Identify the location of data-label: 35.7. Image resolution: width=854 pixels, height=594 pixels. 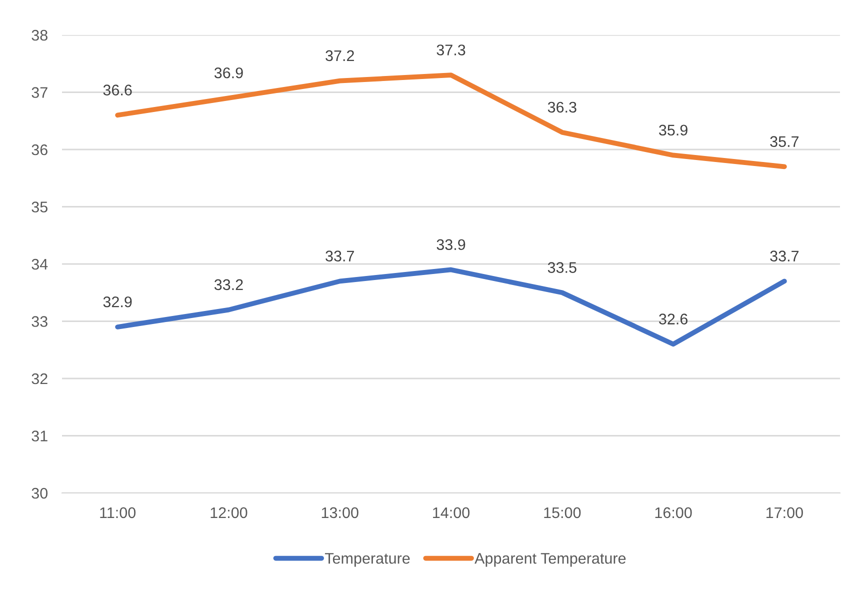
(784, 141).